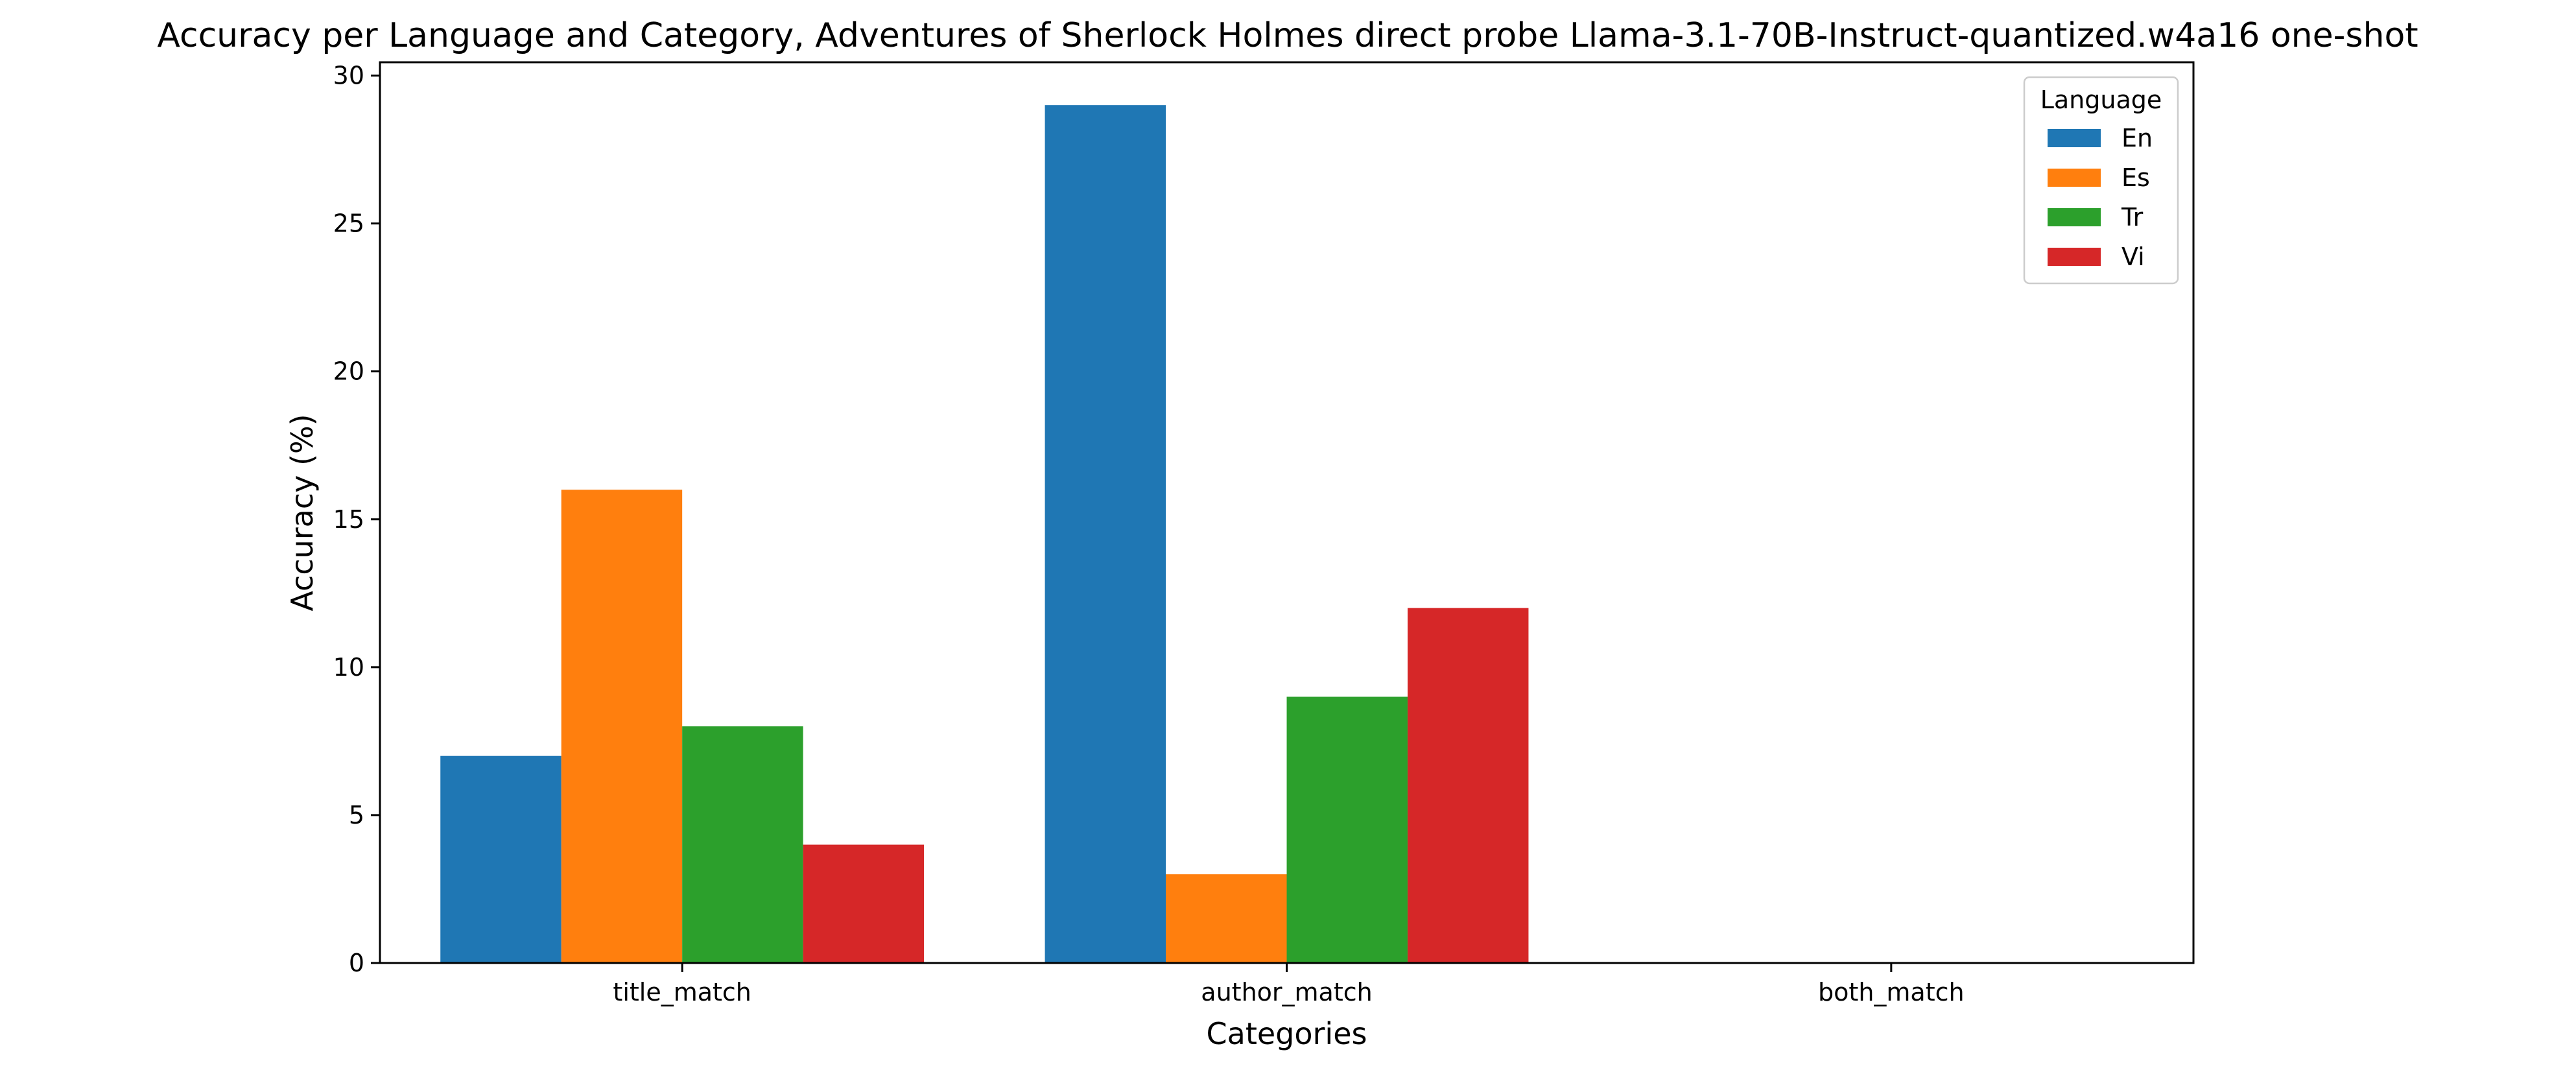 Image resolution: width=2576 pixels, height=1070 pixels. What do you see at coordinates (2100, 197) in the screenshot?
I see `legend-entries: En Es Tr Vi` at bounding box center [2100, 197].